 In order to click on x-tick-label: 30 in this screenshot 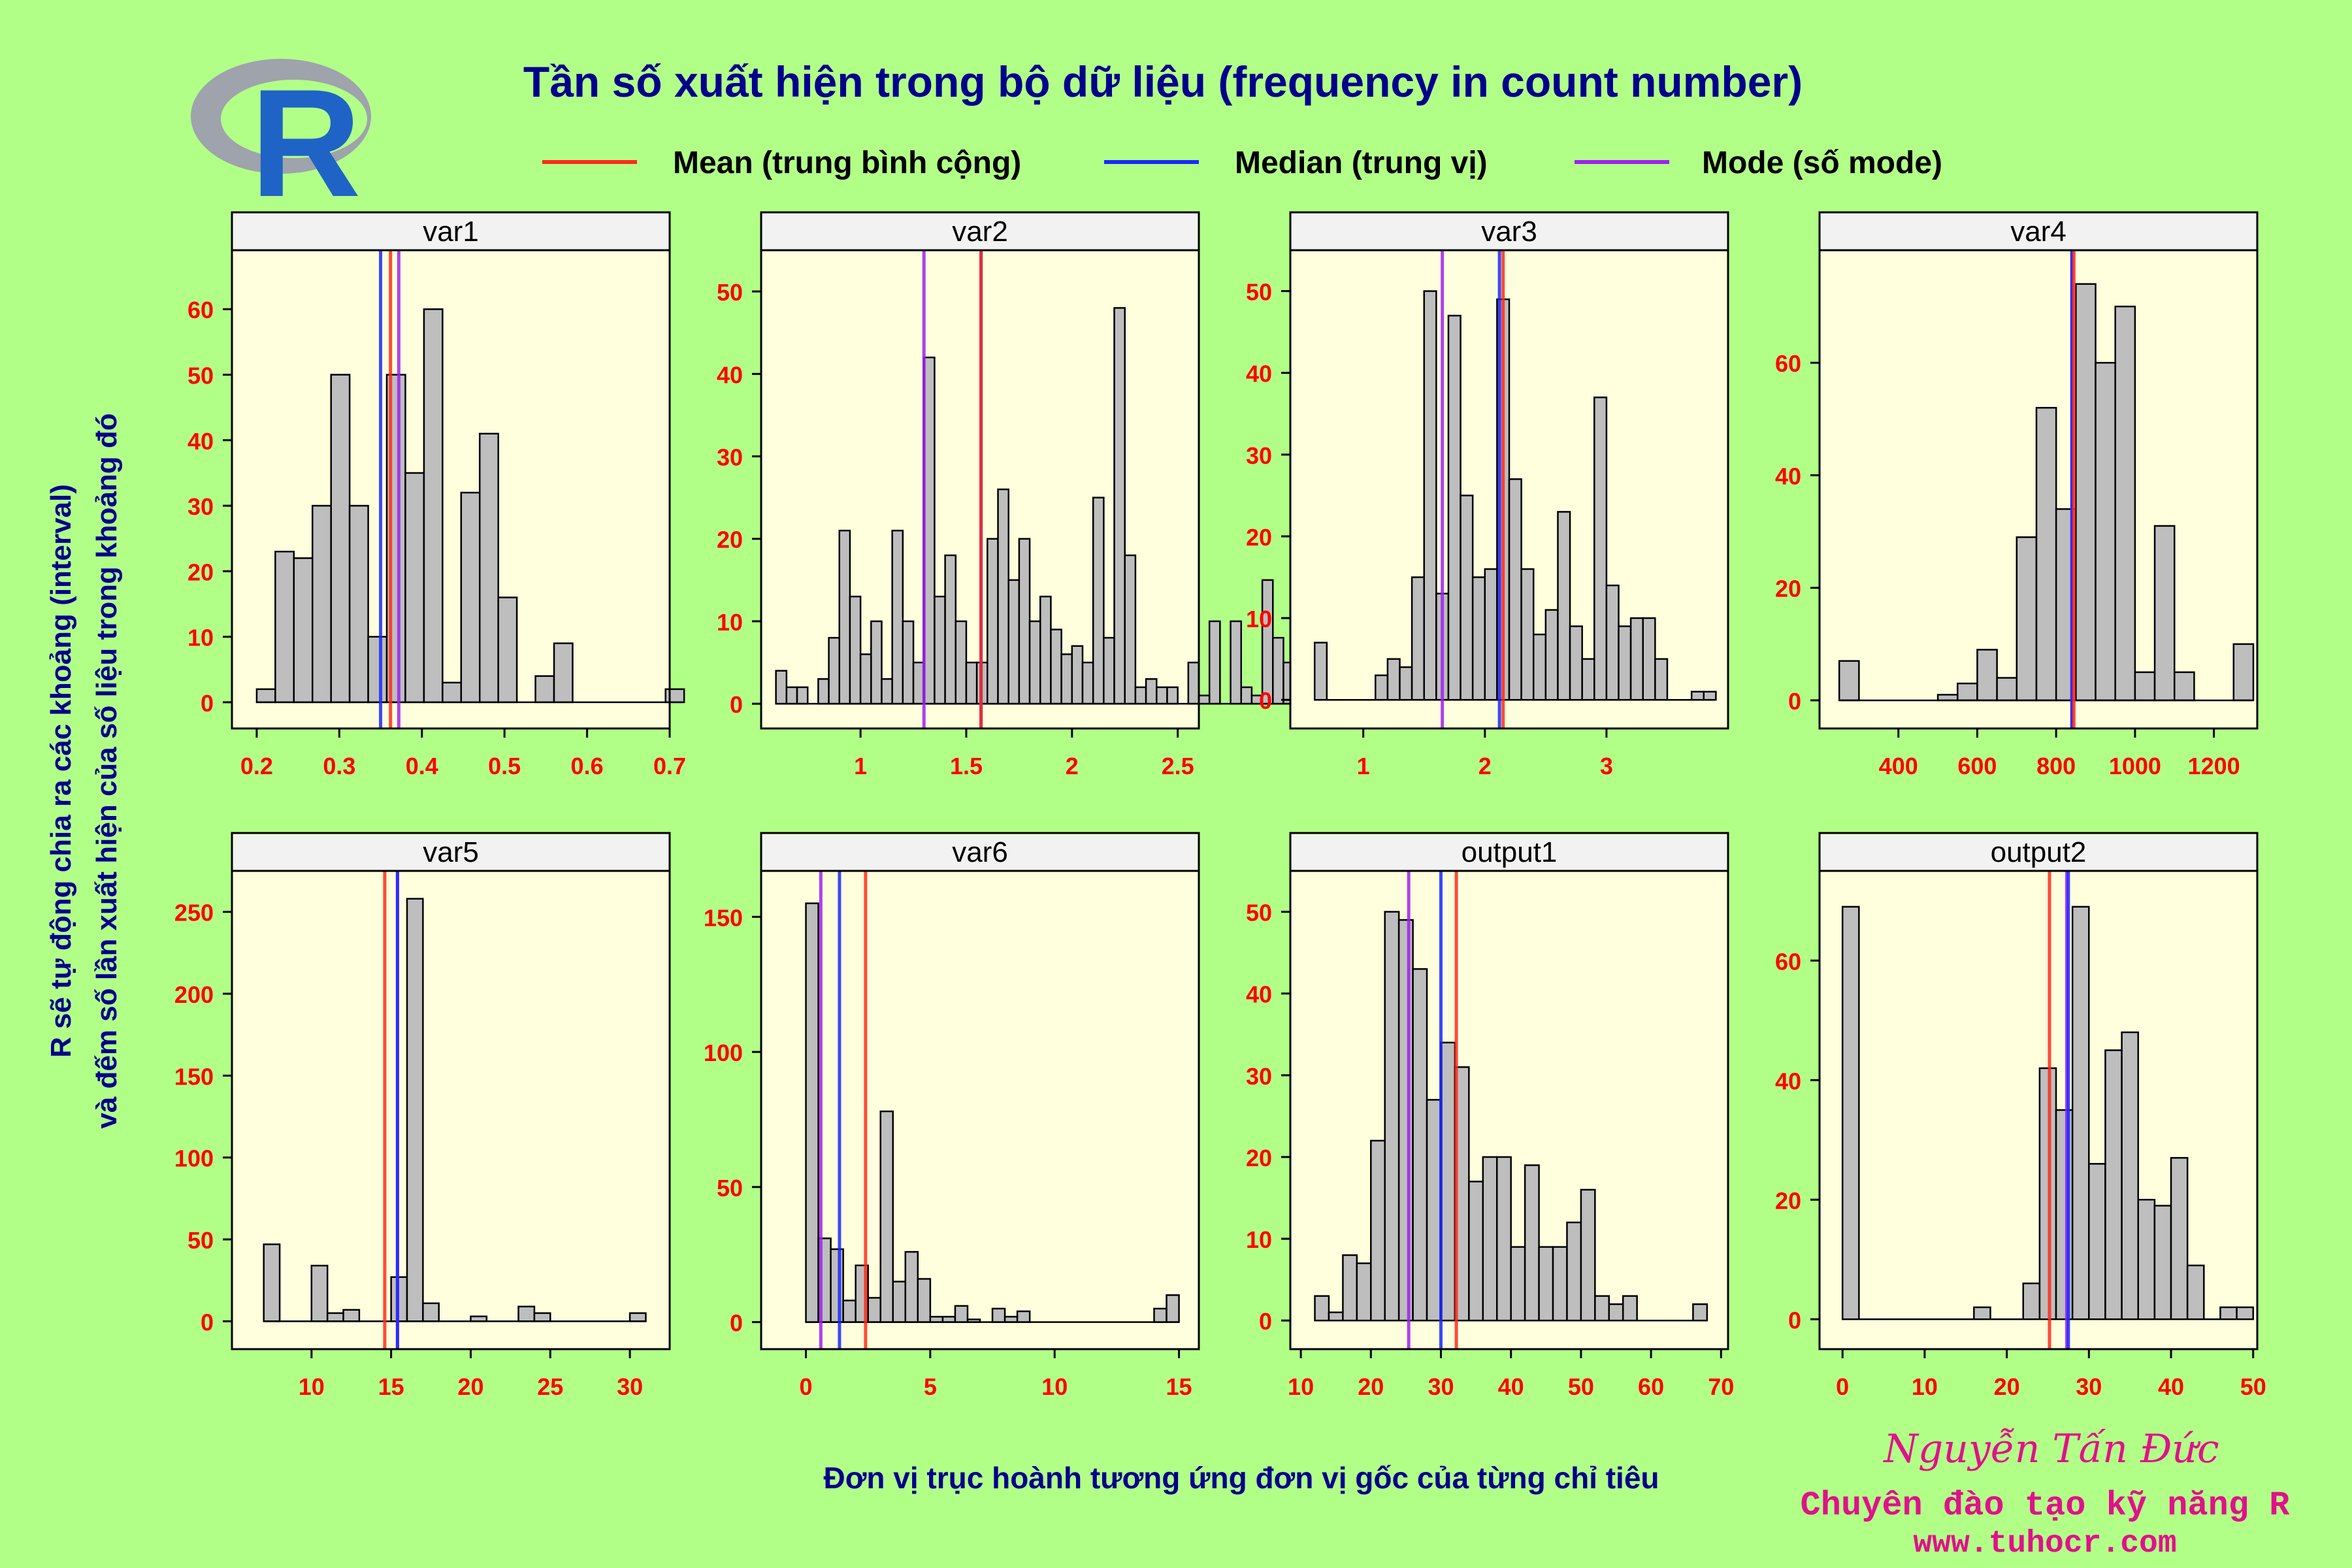, I will do `click(630, 1386)`.